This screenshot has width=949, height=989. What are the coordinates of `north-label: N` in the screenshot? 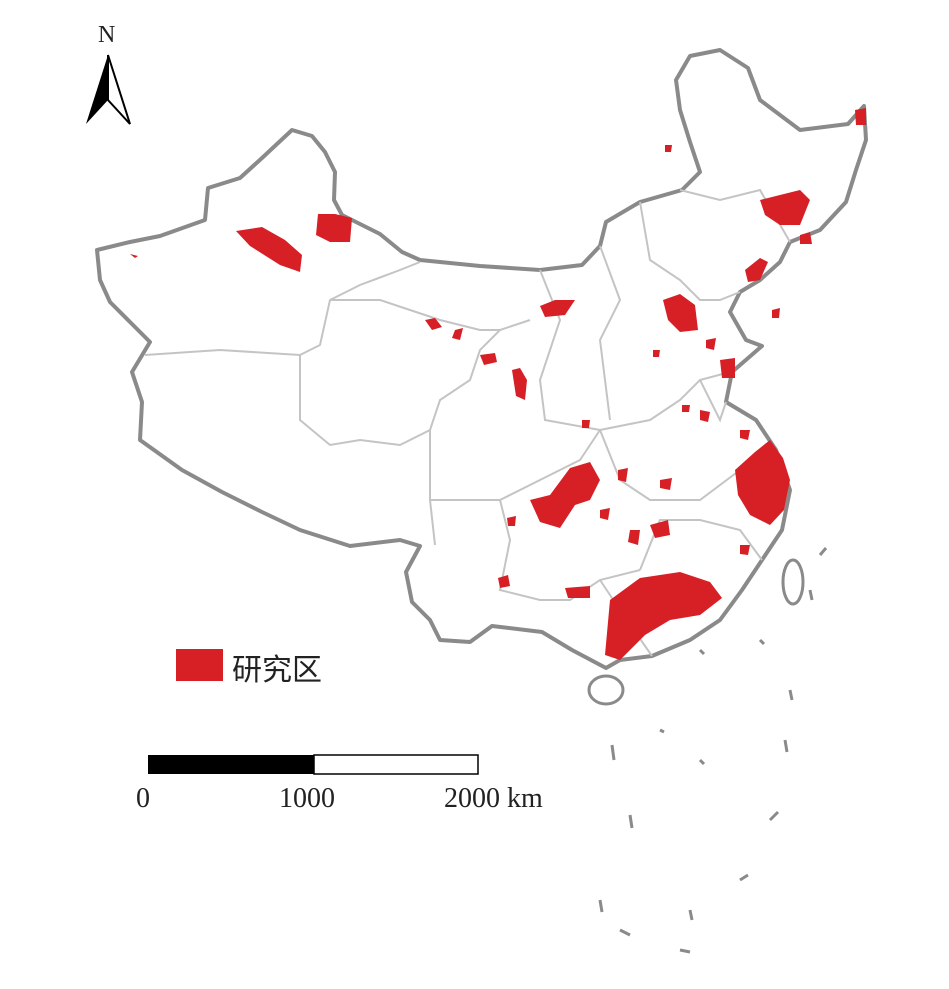 It's located at (107, 35).